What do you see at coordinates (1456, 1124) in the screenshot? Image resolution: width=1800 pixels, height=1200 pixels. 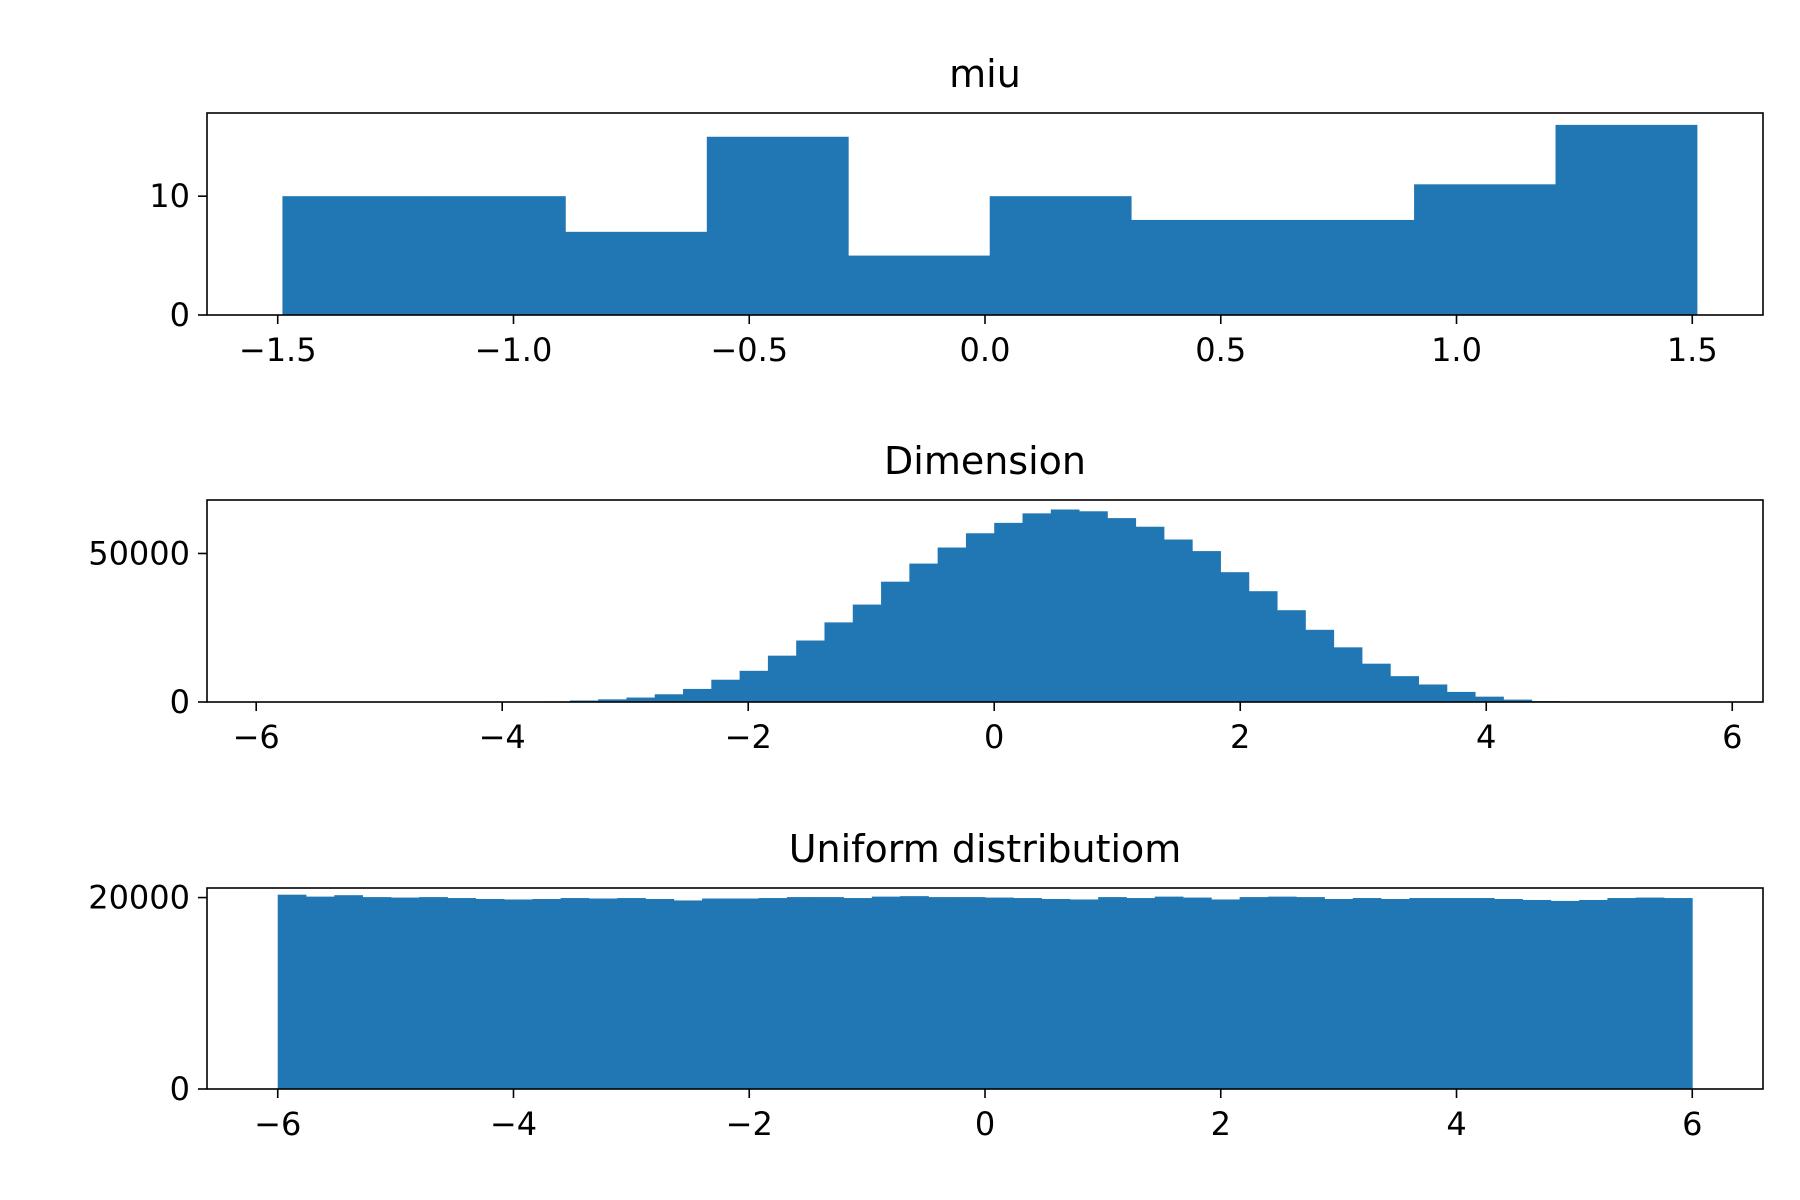 I see `x-tick-label: 4` at bounding box center [1456, 1124].